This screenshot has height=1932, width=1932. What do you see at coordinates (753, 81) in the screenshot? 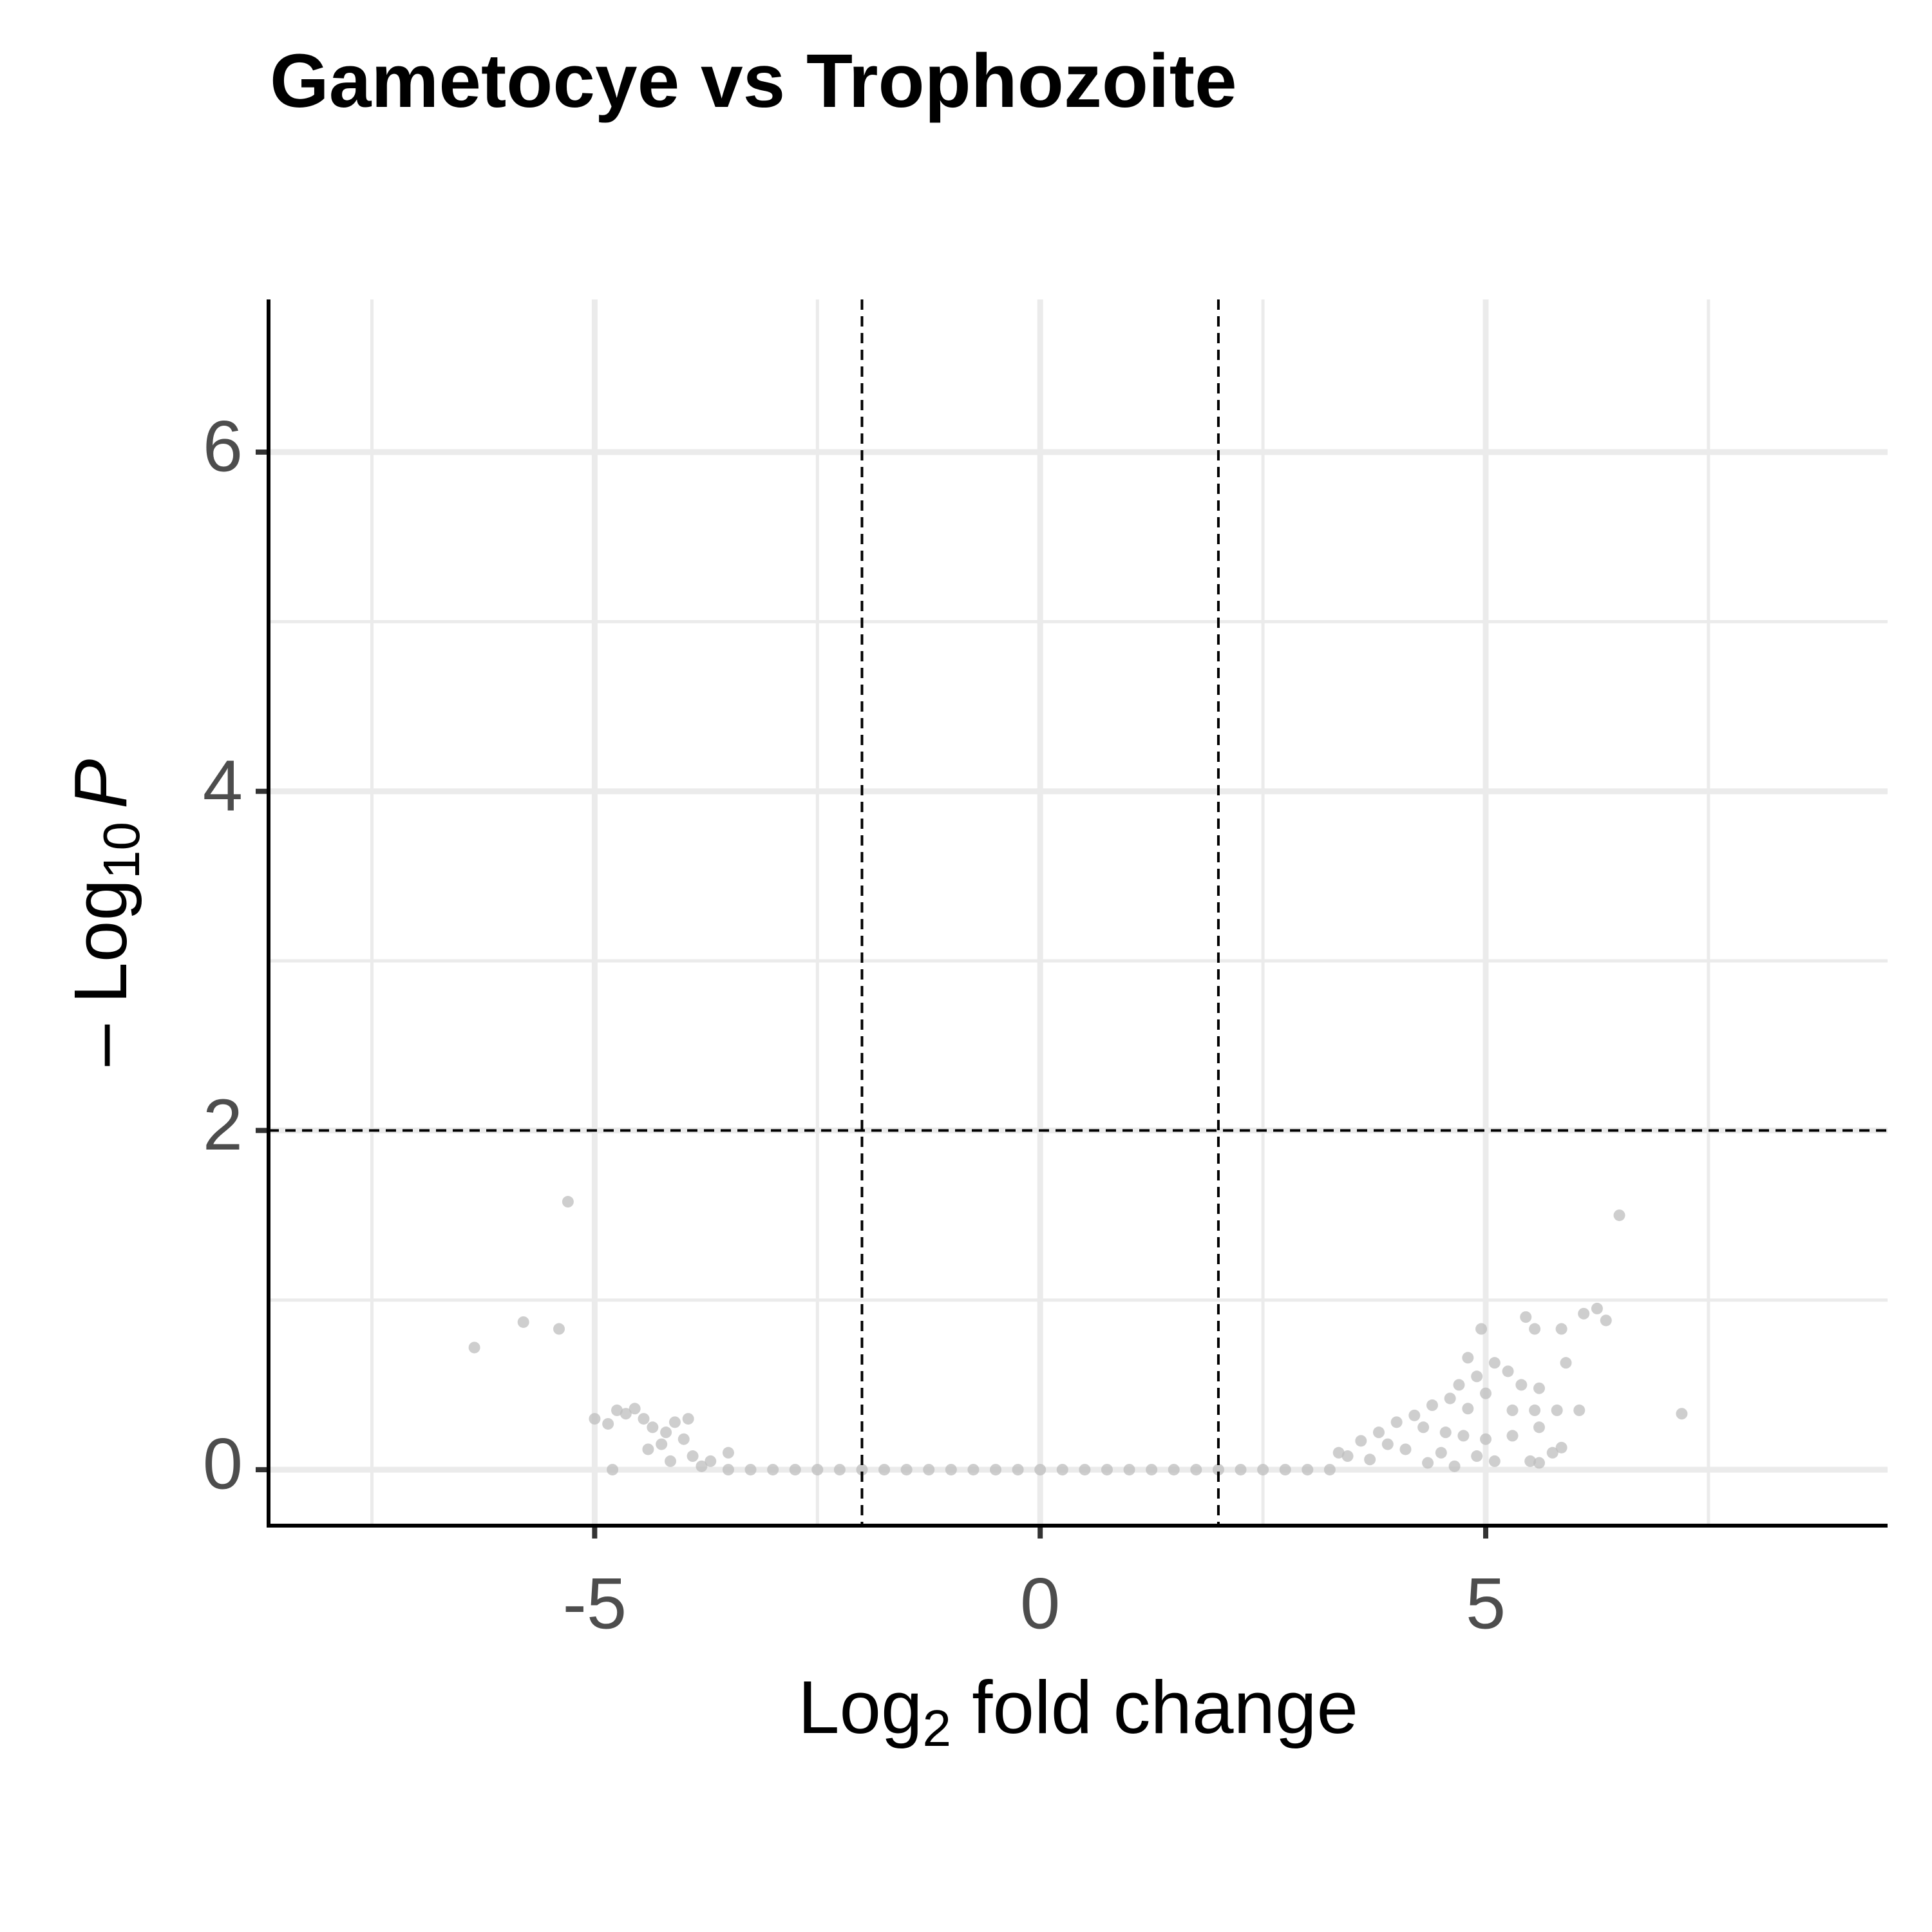
I see `chart-title: Gametocye vs Trophozoite` at bounding box center [753, 81].